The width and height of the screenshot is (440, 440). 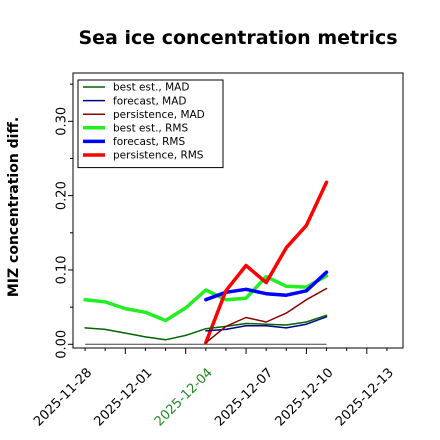 What do you see at coordinates (365, 397) in the screenshot?
I see `x-tick-label: 2025-12-13` at bounding box center [365, 397].